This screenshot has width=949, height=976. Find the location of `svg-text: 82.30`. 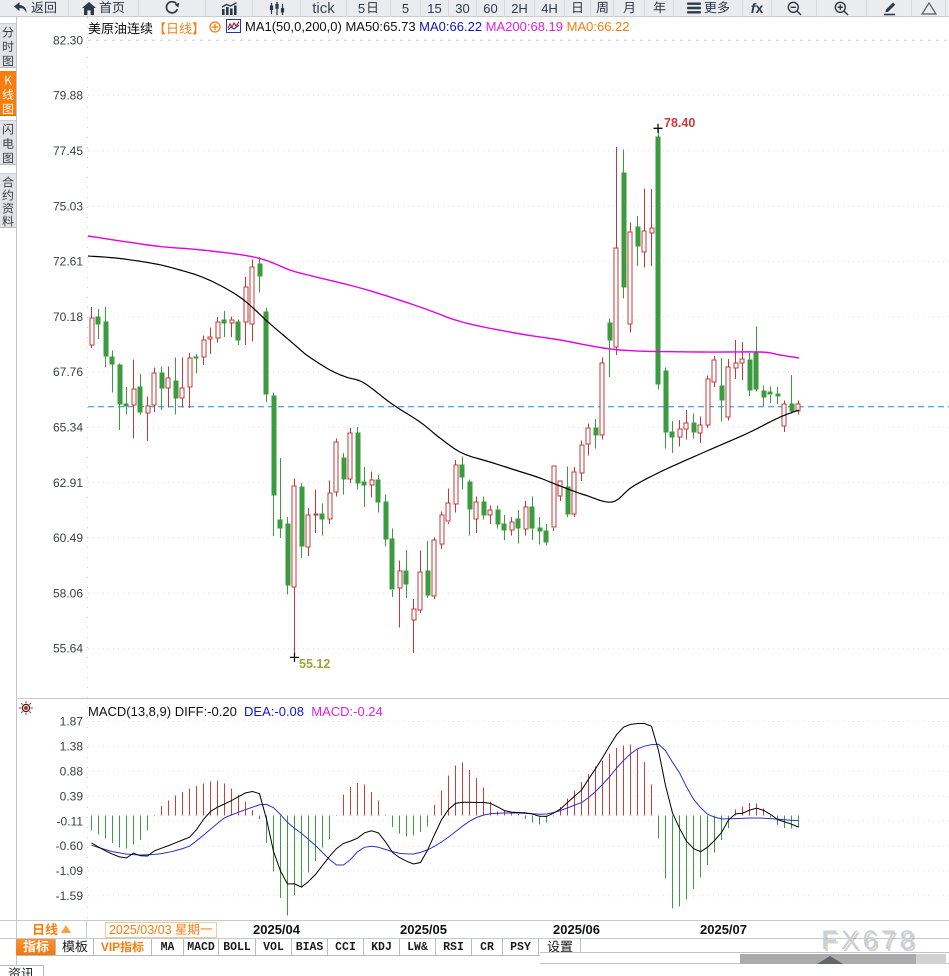

svg-text: 82.30 is located at coordinates (68, 40).